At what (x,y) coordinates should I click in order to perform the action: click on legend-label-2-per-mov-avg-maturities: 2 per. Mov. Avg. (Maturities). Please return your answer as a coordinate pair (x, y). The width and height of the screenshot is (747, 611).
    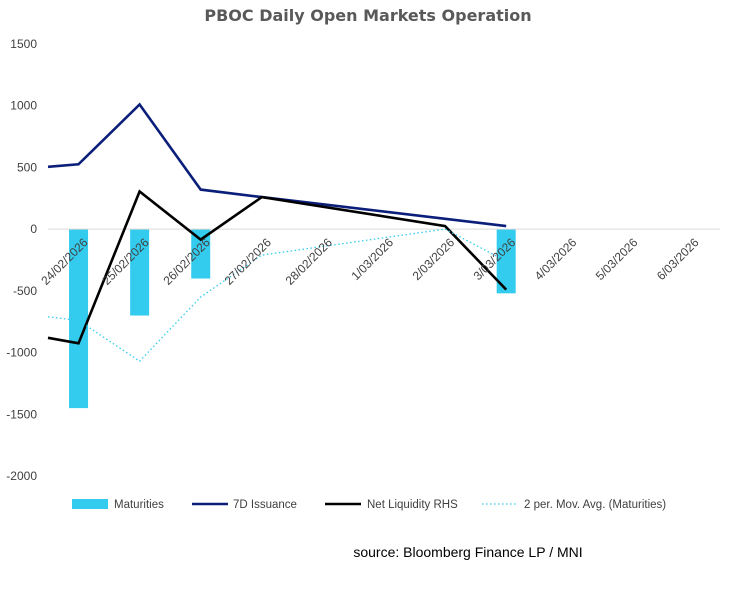
    Looking at the image, I should click on (595, 505).